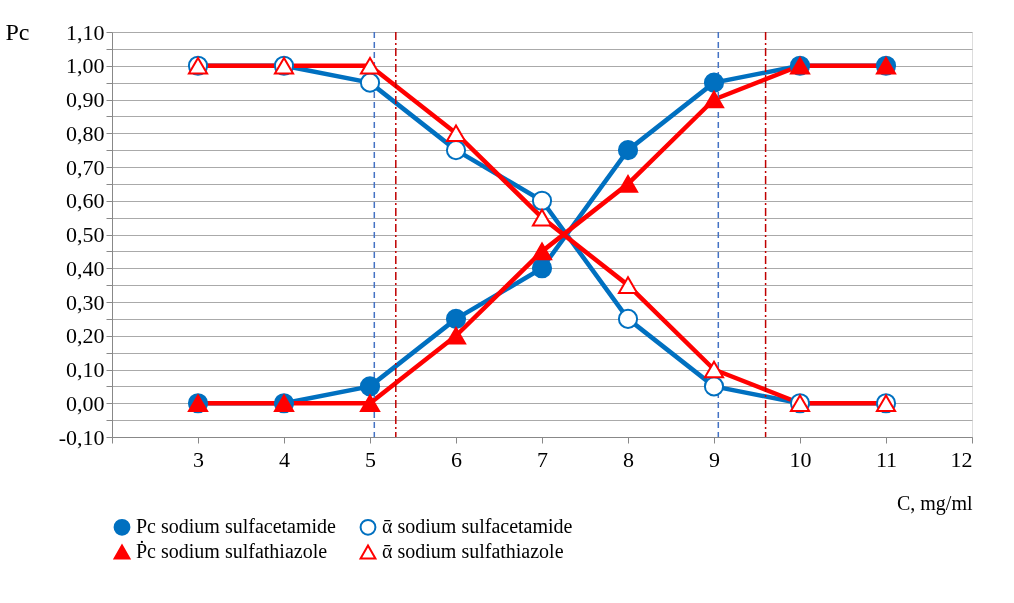  I want to click on legend-label: Ṗc sodium sulfathiazole, so click(232, 551).